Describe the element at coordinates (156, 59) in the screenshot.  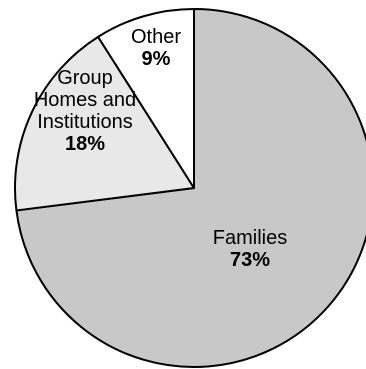
I see `slice-value-label: 9%` at that location.